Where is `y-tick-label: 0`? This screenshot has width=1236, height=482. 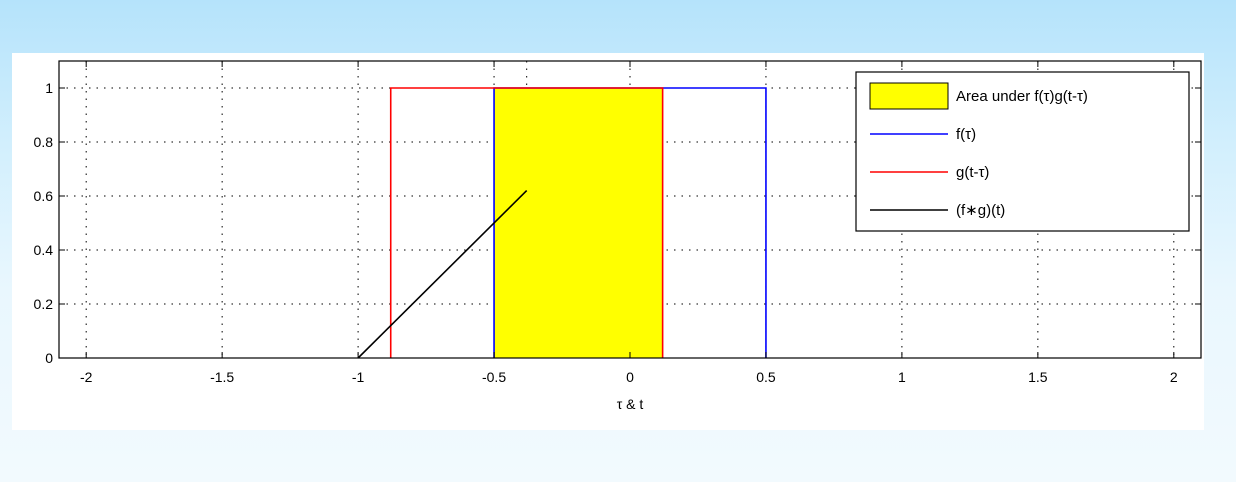 y-tick-label: 0 is located at coordinates (49, 358).